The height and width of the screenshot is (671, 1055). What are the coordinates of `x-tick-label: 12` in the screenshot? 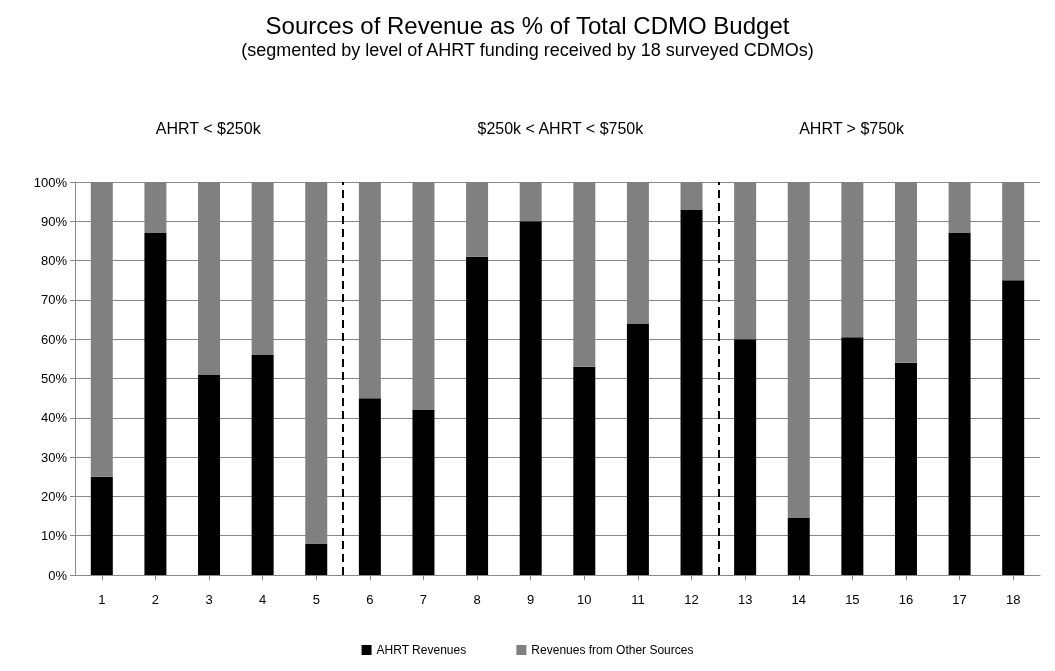 It's located at (691, 599).